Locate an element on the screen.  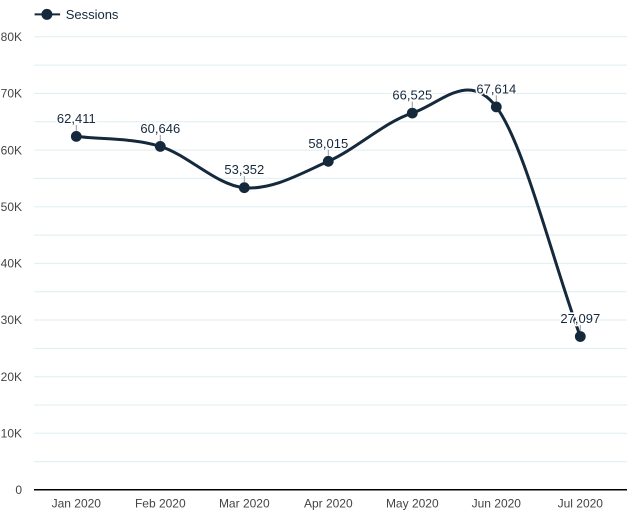
svg-text: 66,525 is located at coordinates (412, 95).